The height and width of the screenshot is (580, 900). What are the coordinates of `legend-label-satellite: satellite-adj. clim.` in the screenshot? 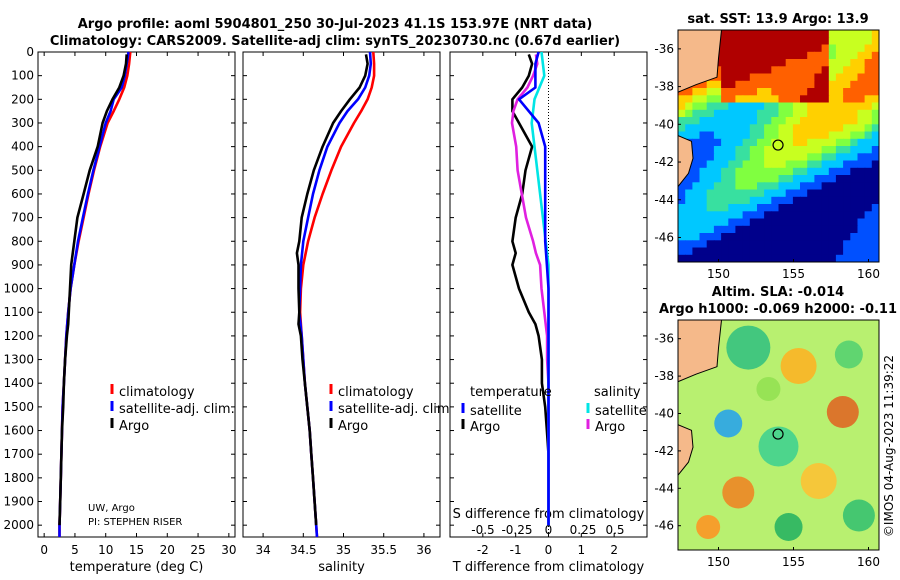 It's located at (177, 409).